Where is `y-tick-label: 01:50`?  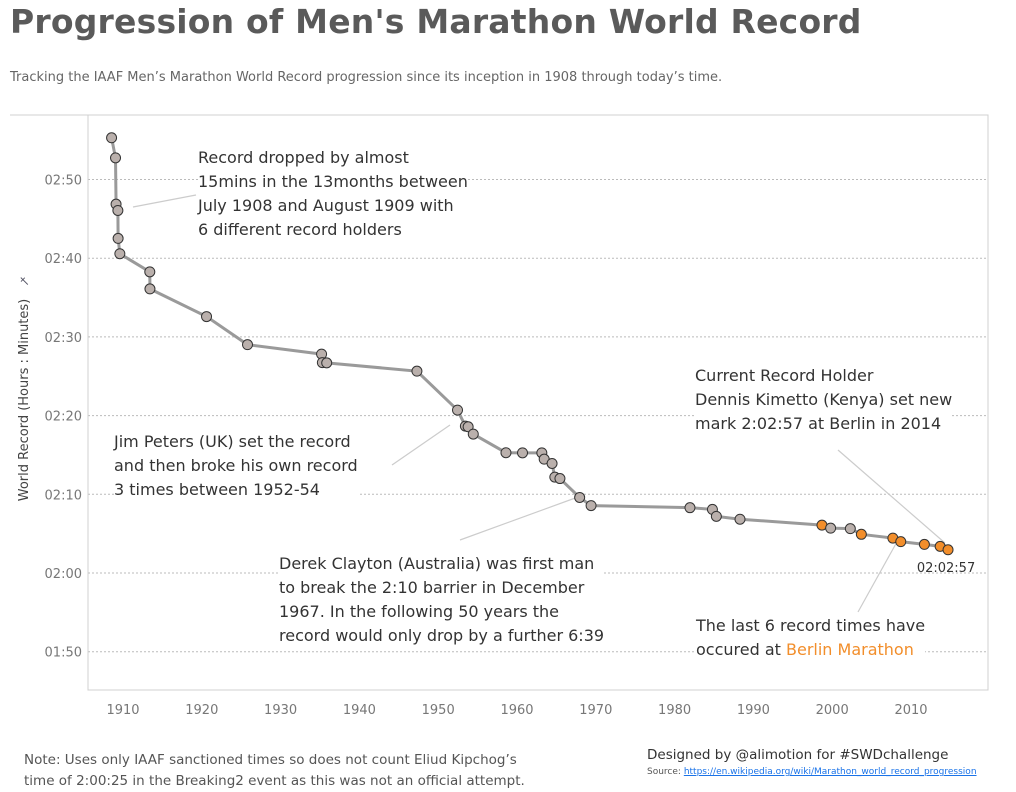 y-tick-label: 01:50 is located at coordinates (63, 653).